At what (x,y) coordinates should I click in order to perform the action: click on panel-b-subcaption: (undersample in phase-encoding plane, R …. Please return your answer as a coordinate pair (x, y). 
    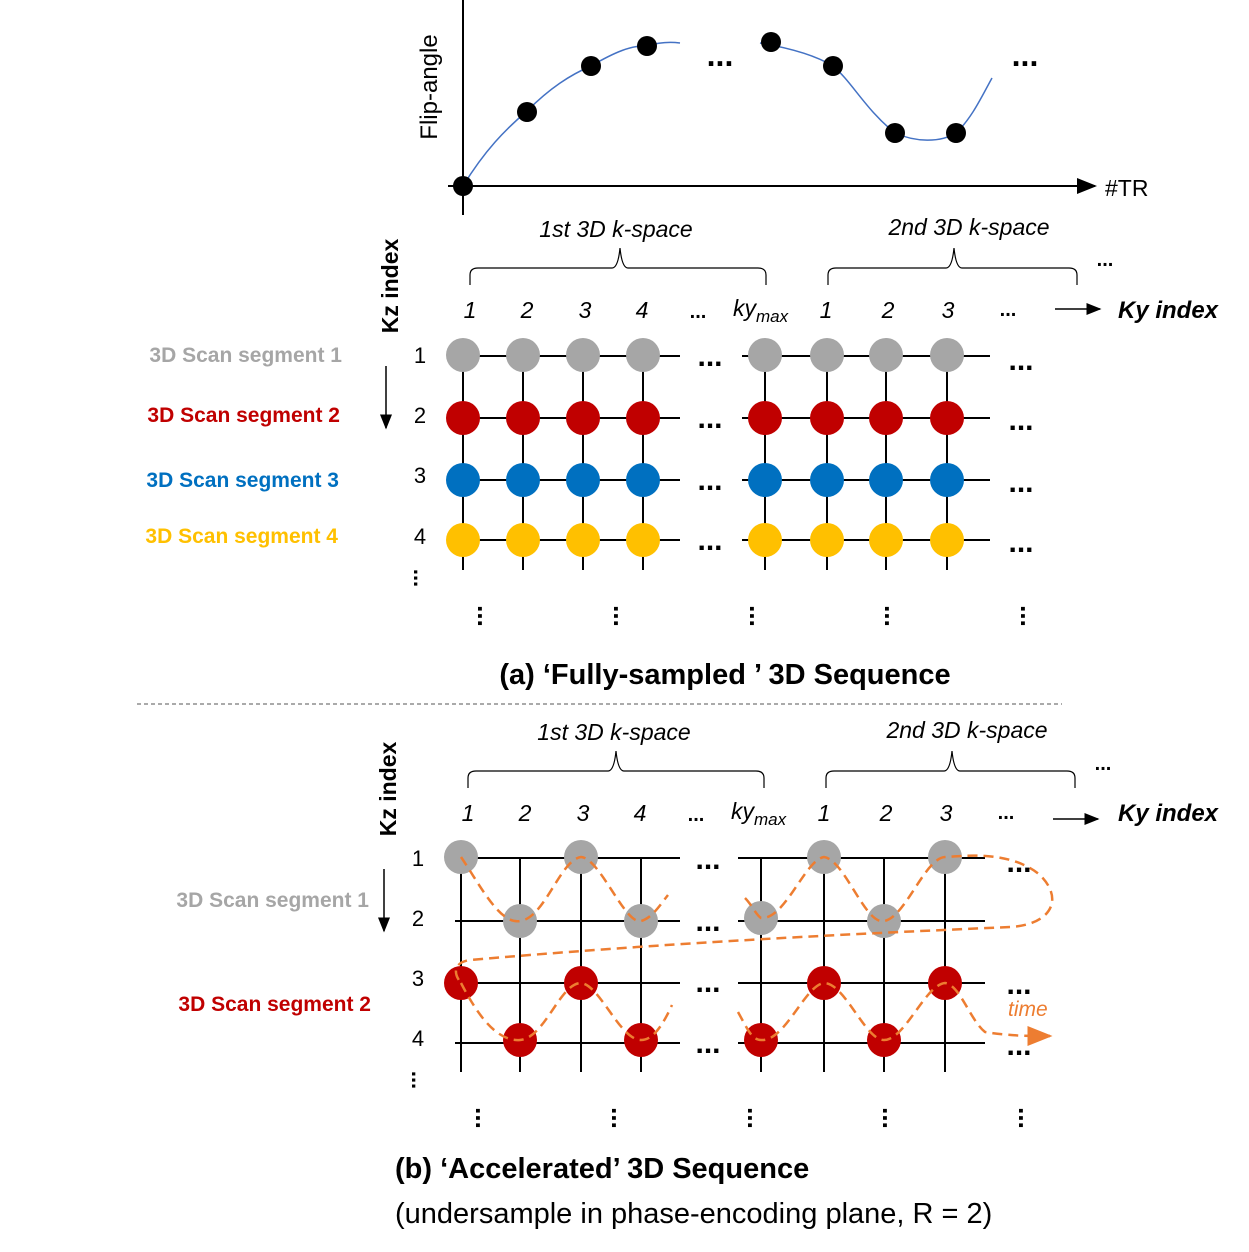
    Looking at the image, I should click on (693, 1214).